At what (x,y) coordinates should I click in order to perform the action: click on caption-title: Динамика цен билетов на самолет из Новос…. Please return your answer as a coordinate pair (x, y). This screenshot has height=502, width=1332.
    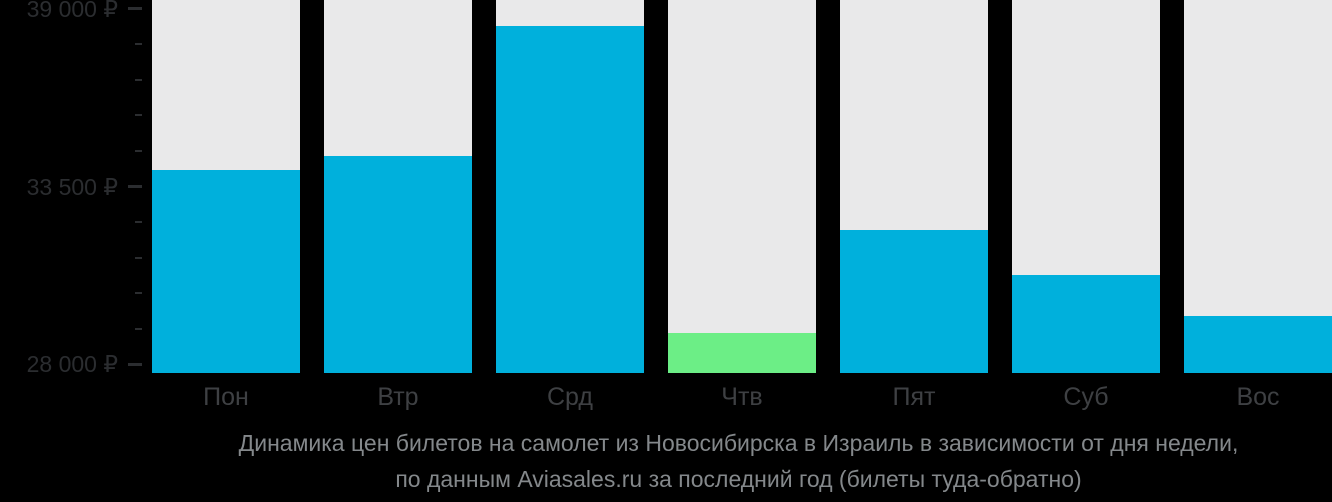
    Looking at the image, I should click on (738, 443).